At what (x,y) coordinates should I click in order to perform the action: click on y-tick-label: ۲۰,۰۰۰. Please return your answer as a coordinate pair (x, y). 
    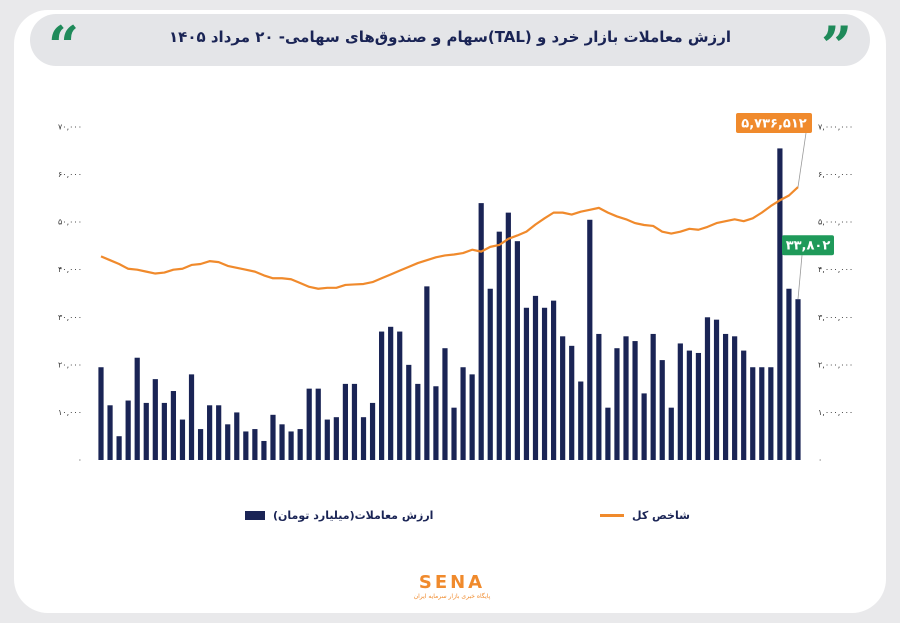
    Looking at the image, I should click on (70, 364).